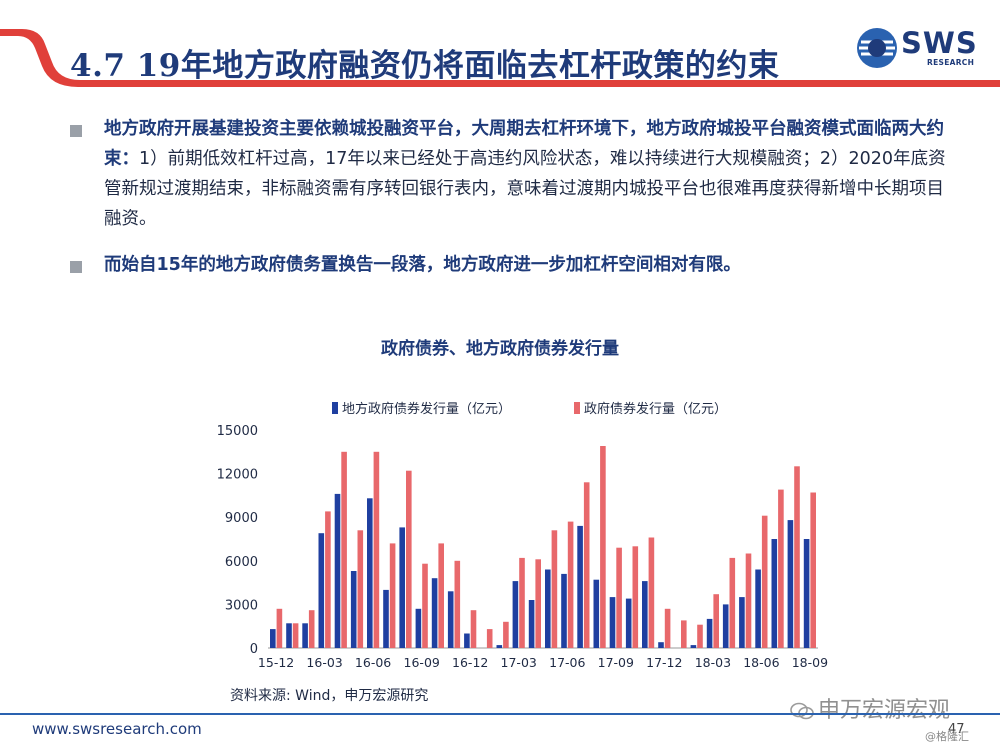 Image resolution: width=1000 pixels, height=750 pixels. What do you see at coordinates (117, 729) in the screenshot?
I see `footer-url: www.swsresearch.com` at bounding box center [117, 729].